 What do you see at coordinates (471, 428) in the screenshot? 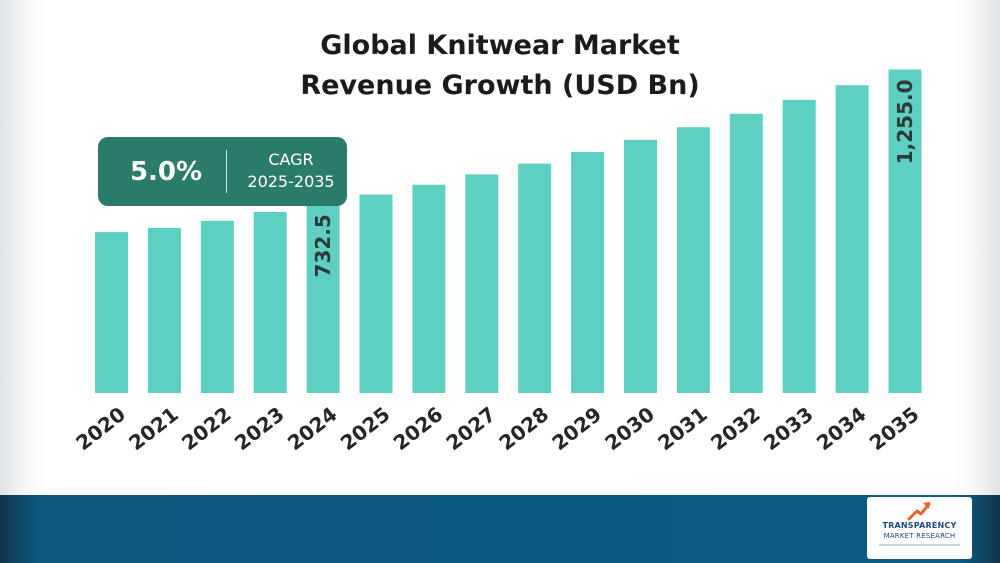
I see `x-tick-label-2027: 2027` at bounding box center [471, 428].